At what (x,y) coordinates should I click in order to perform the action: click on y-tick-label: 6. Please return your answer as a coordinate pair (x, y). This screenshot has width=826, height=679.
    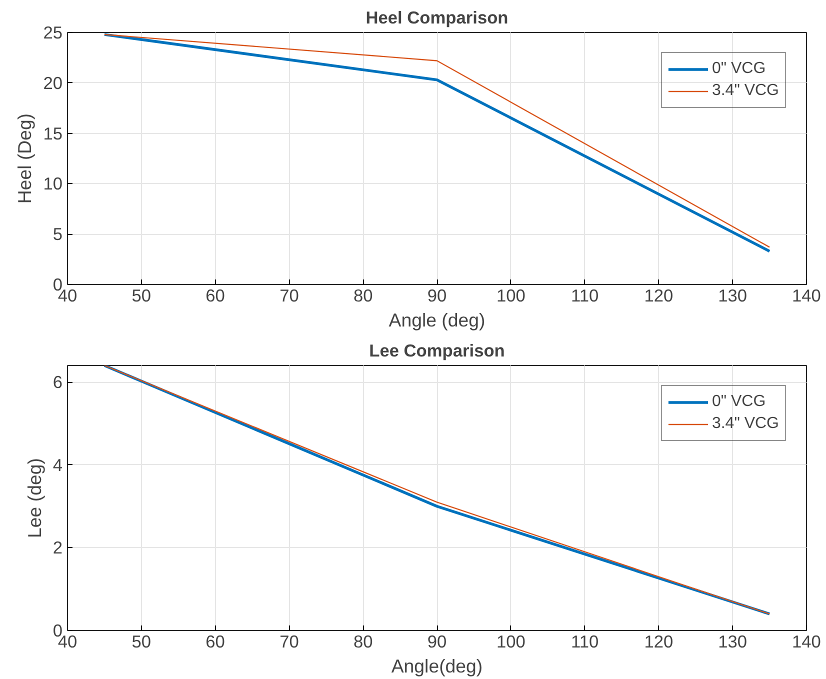
    Looking at the image, I should click on (57, 382).